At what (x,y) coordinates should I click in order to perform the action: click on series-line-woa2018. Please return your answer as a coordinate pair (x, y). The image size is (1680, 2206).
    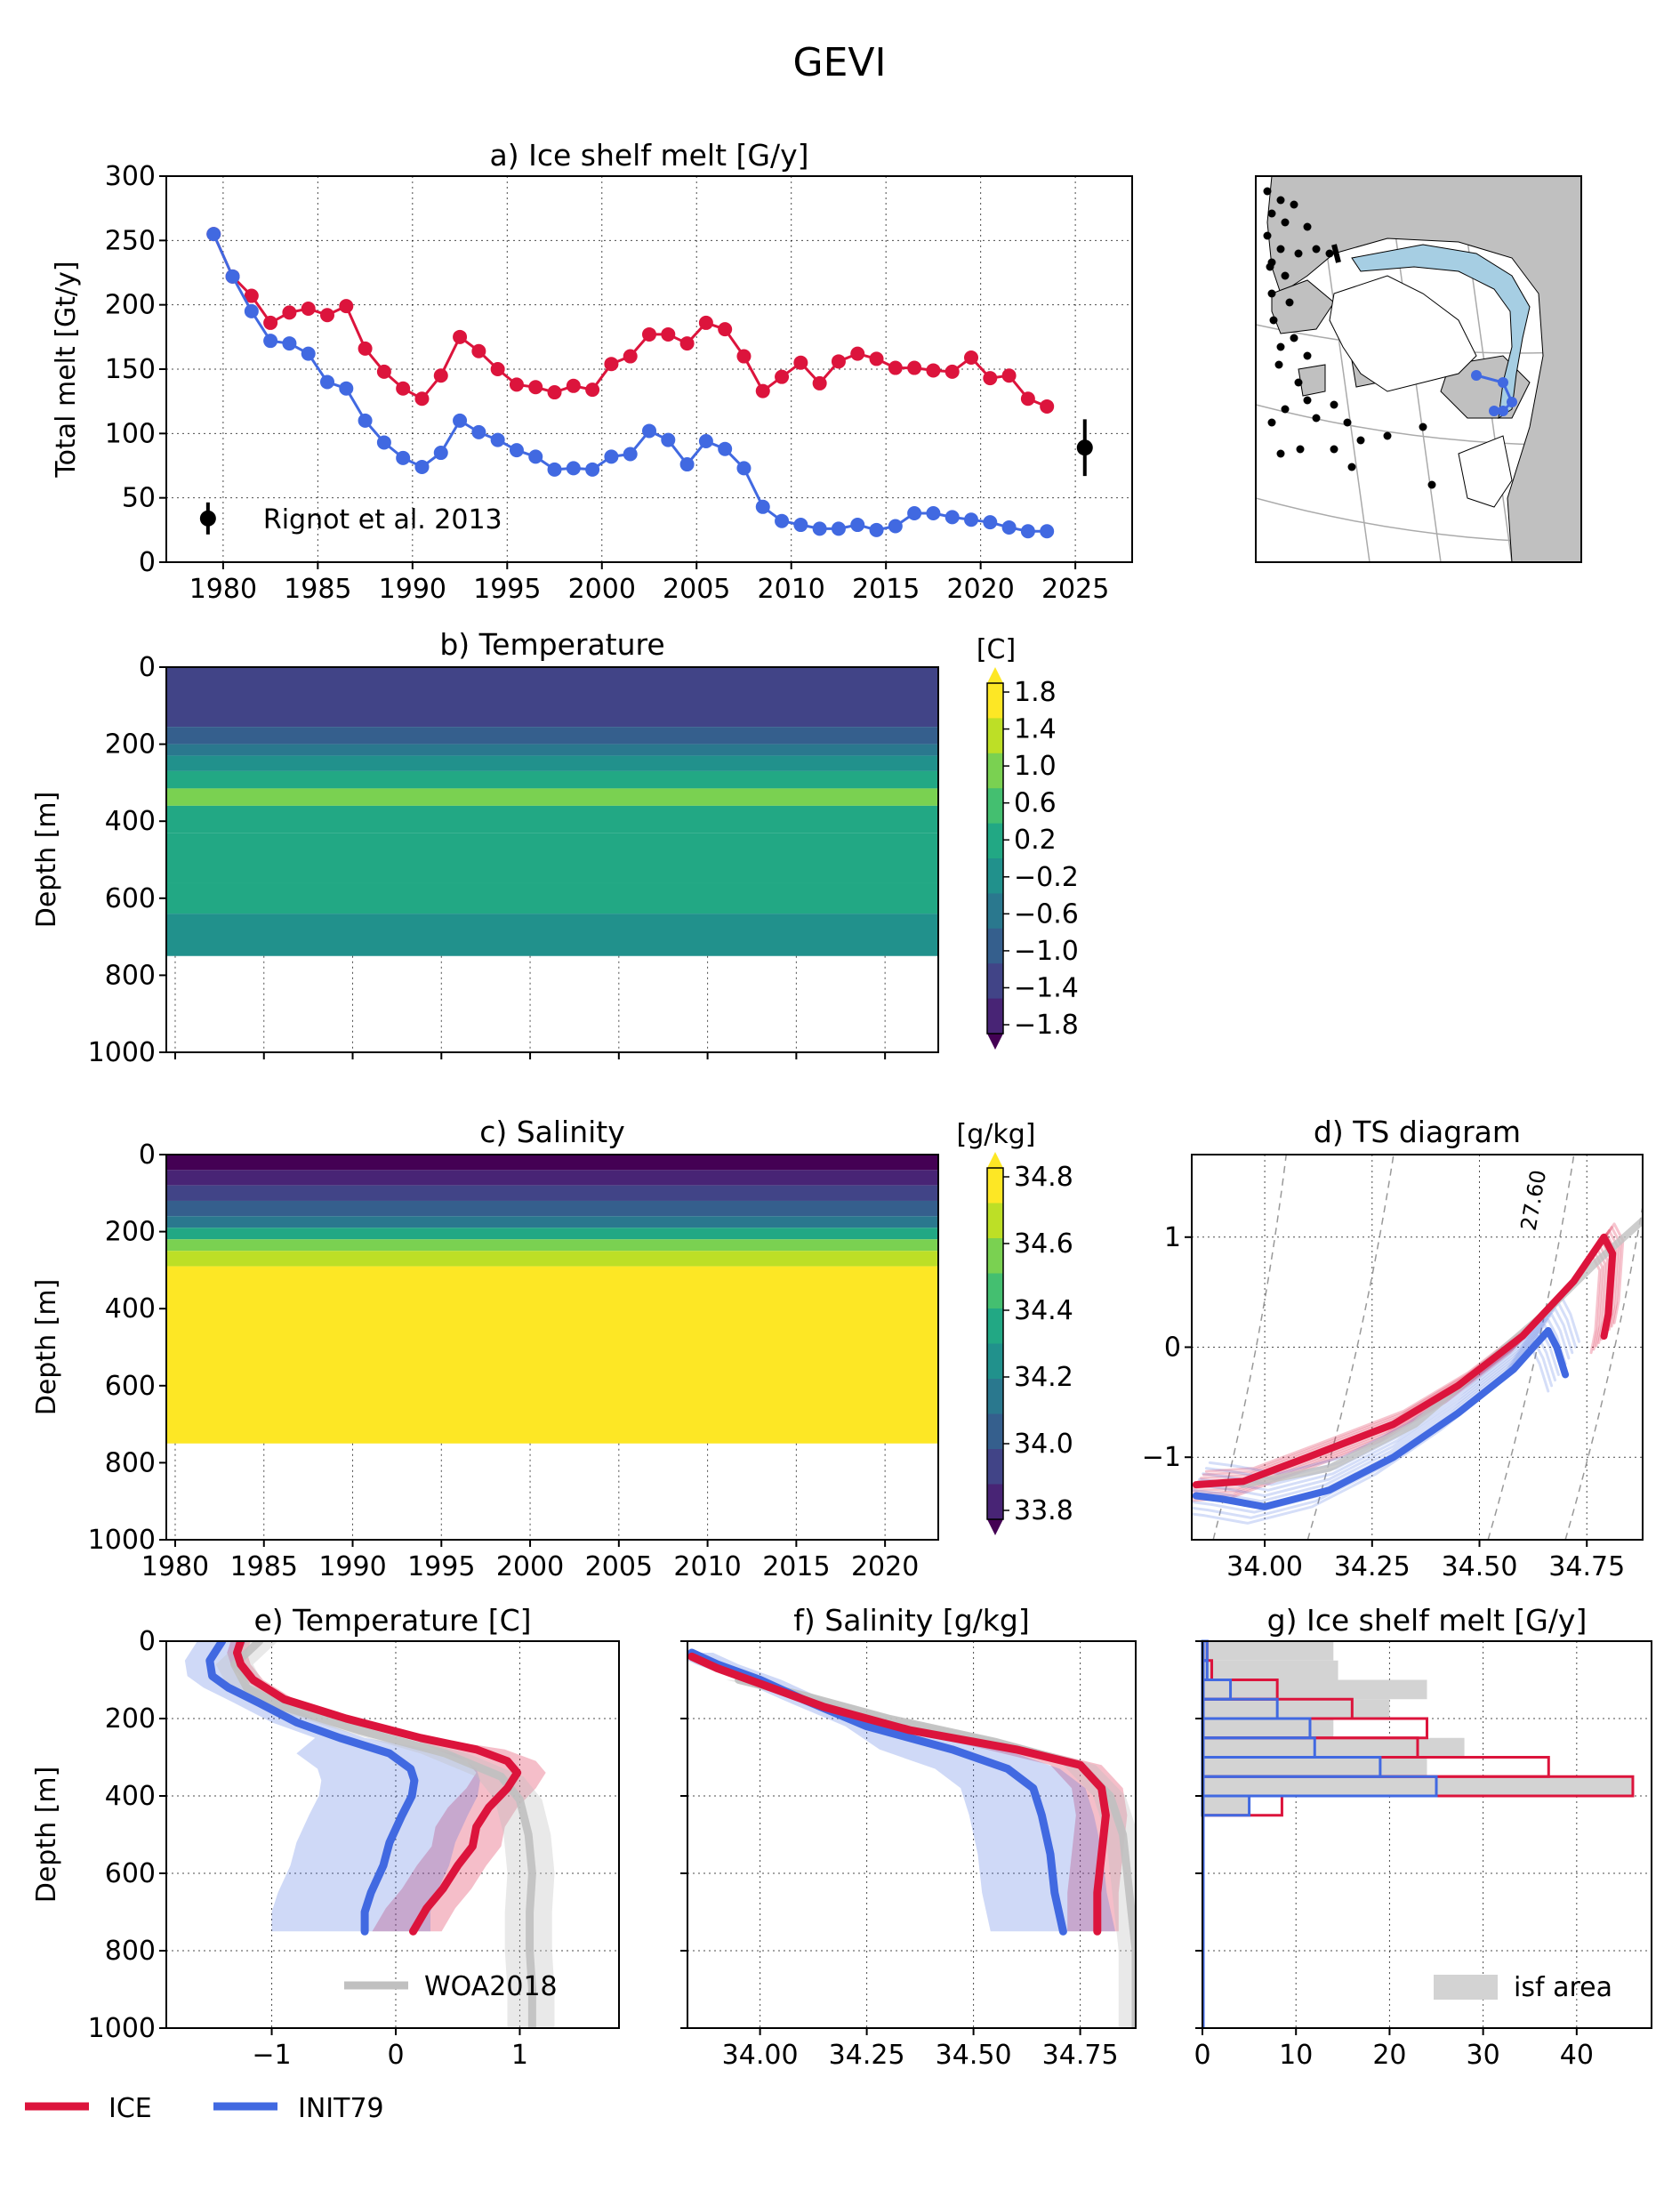
    Looking at the image, I should click on (1441, 1353).